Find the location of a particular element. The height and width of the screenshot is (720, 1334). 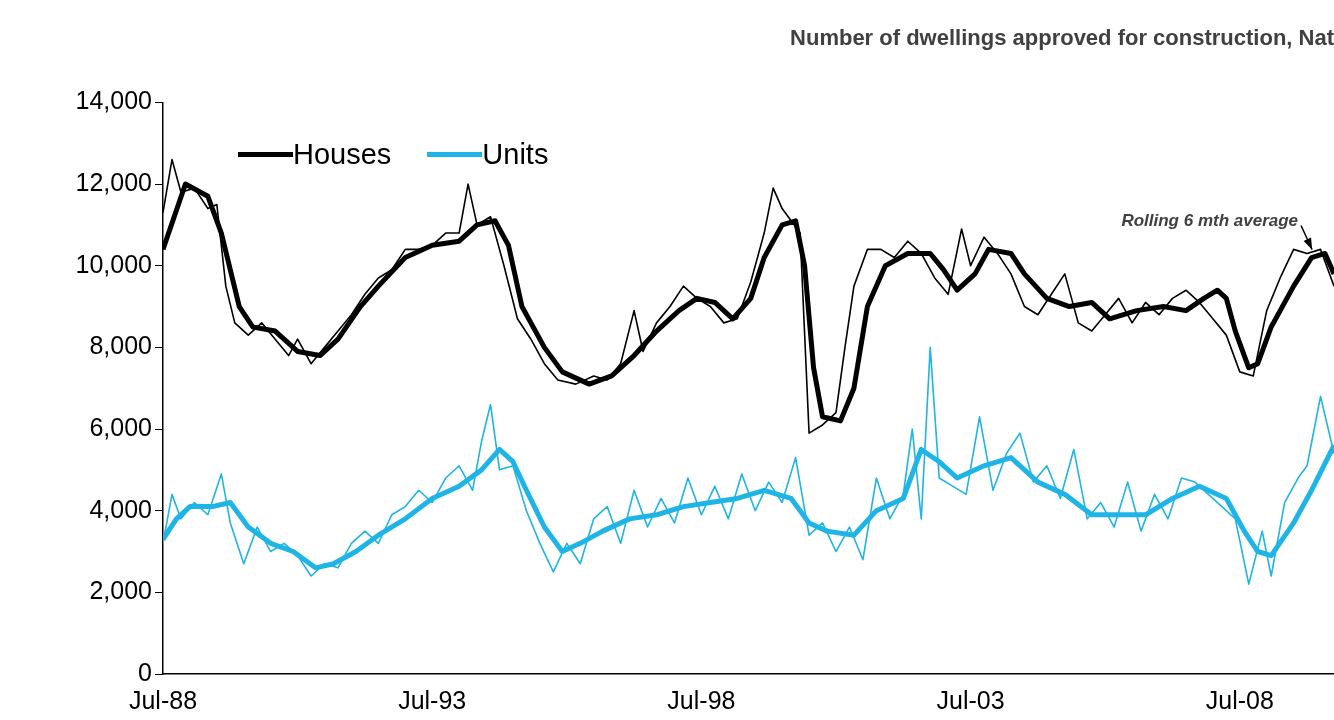

annotation: Rolling 6 mth average is located at coordinates (1210, 221).